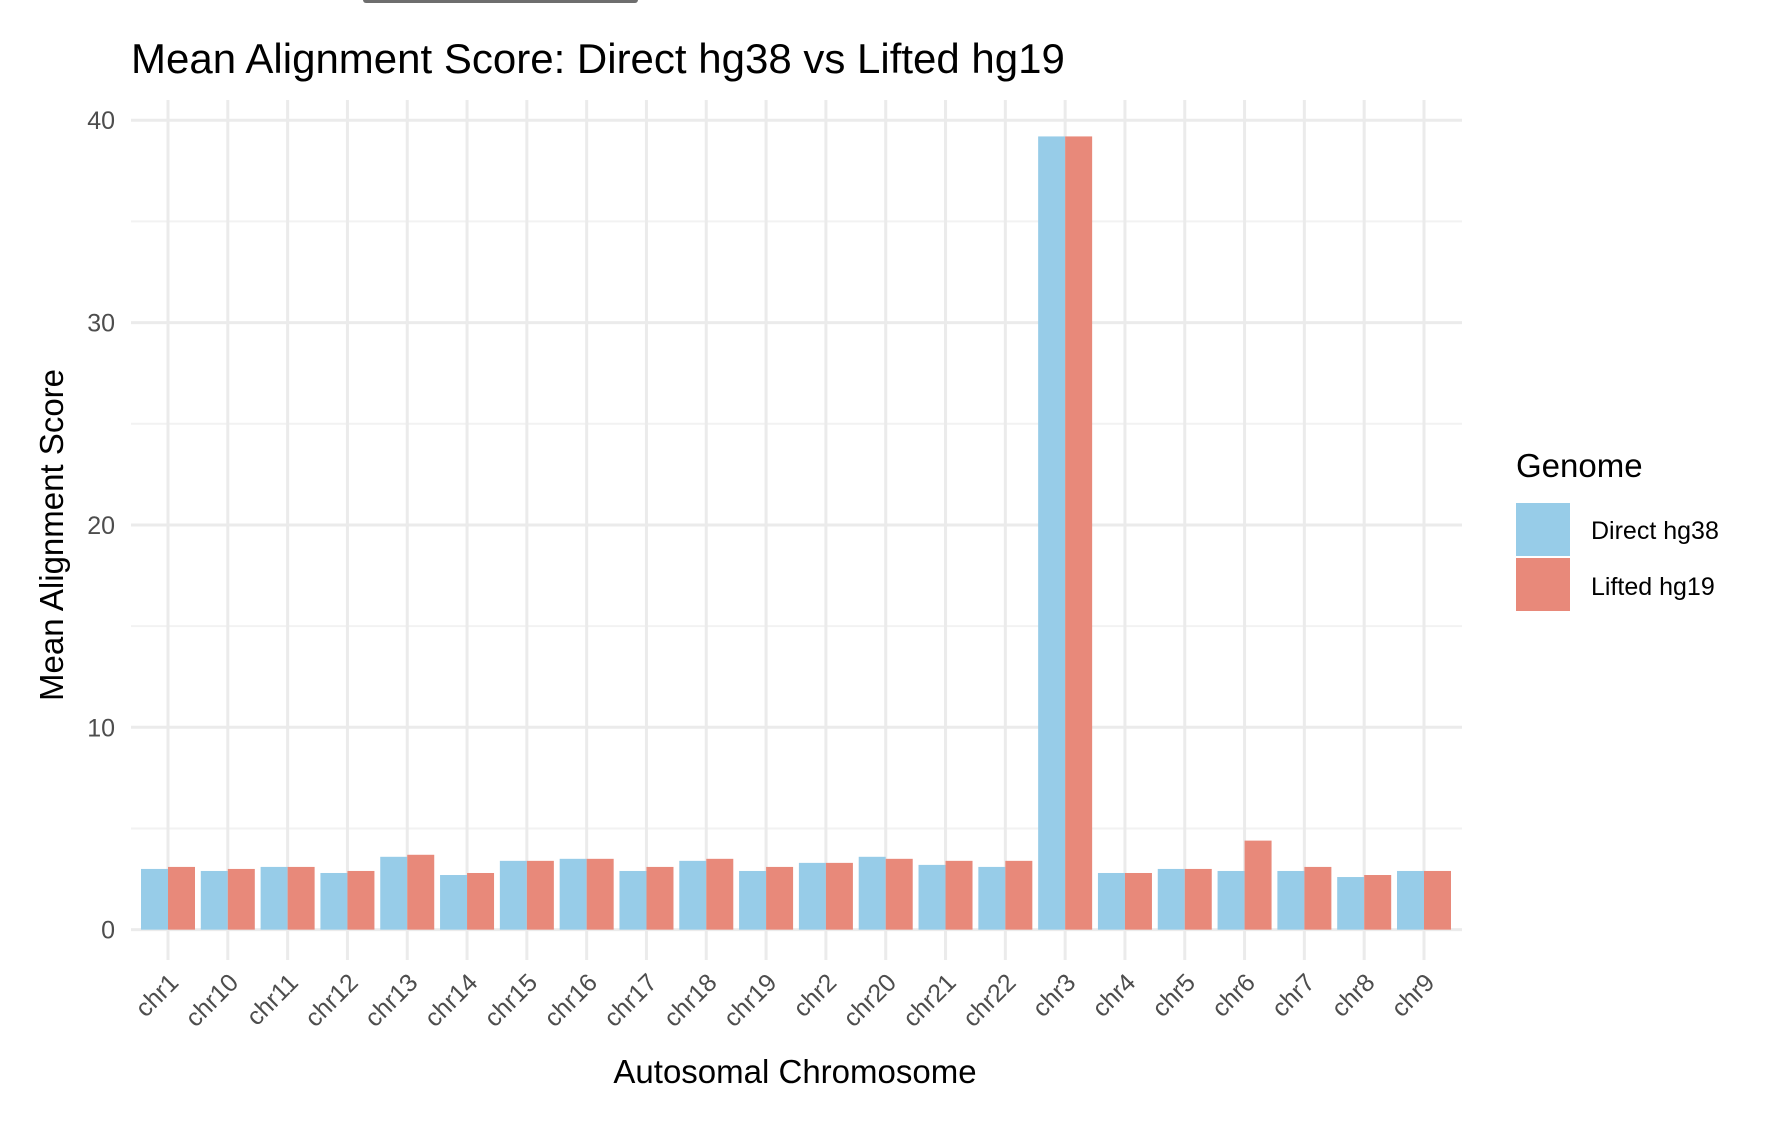 This screenshot has height=1124, width=1776. I want to click on bar-direct-hg38-chr21, so click(932, 897).